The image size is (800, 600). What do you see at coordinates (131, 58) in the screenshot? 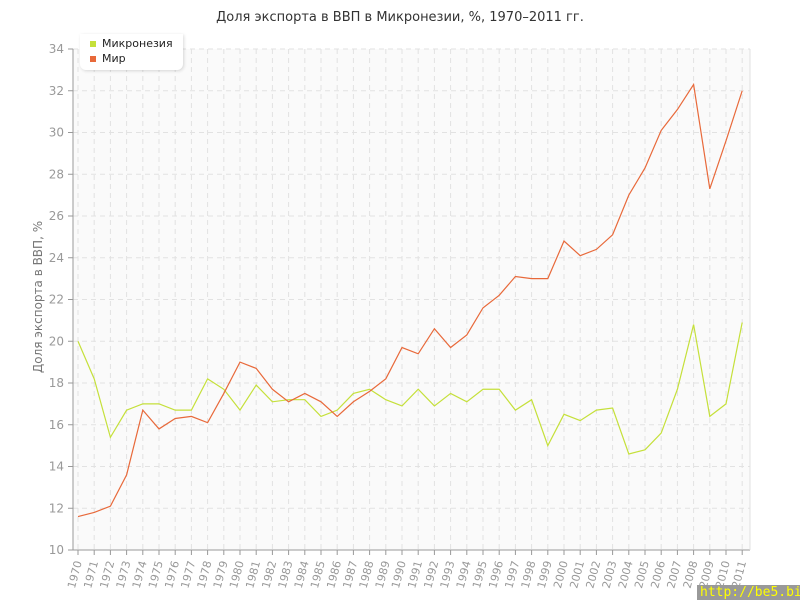
I see `legend-item-world: Мир` at bounding box center [131, 58].